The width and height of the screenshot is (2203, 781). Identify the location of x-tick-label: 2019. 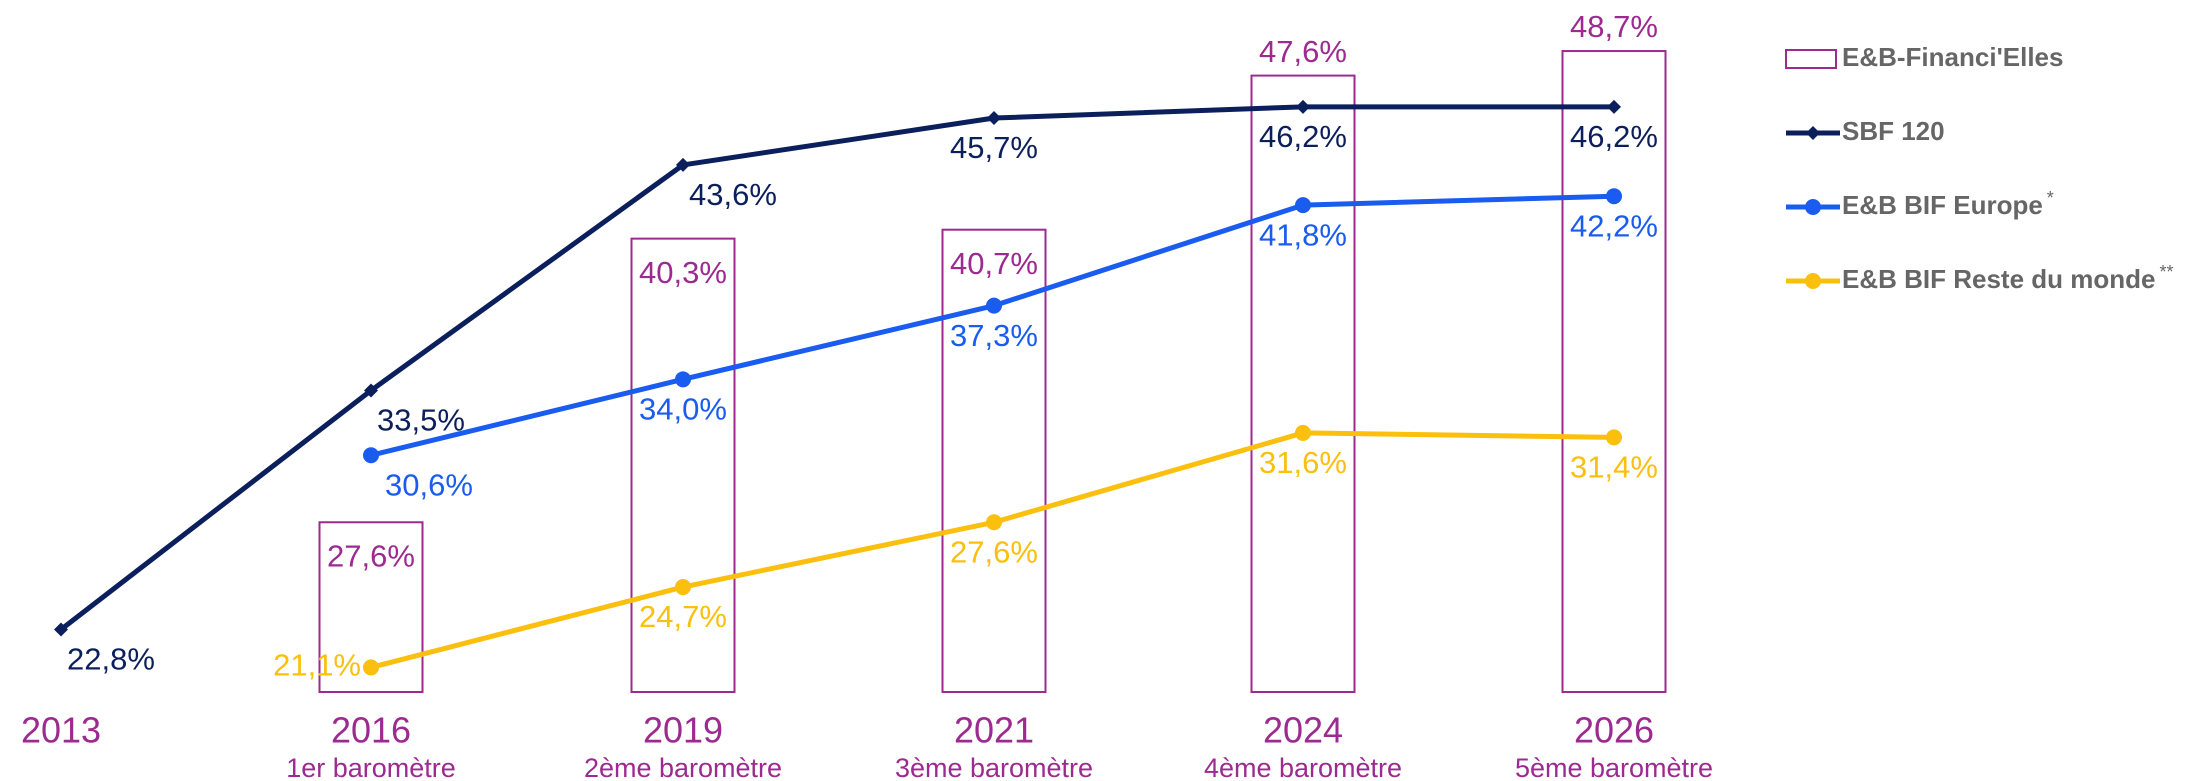
(683, 730).